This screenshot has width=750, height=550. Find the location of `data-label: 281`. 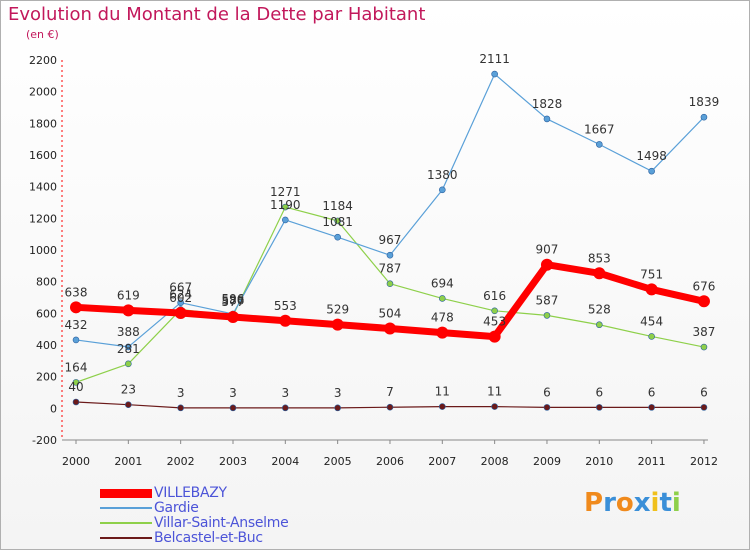

data-label: 281 is located at coordinates (128, 349).